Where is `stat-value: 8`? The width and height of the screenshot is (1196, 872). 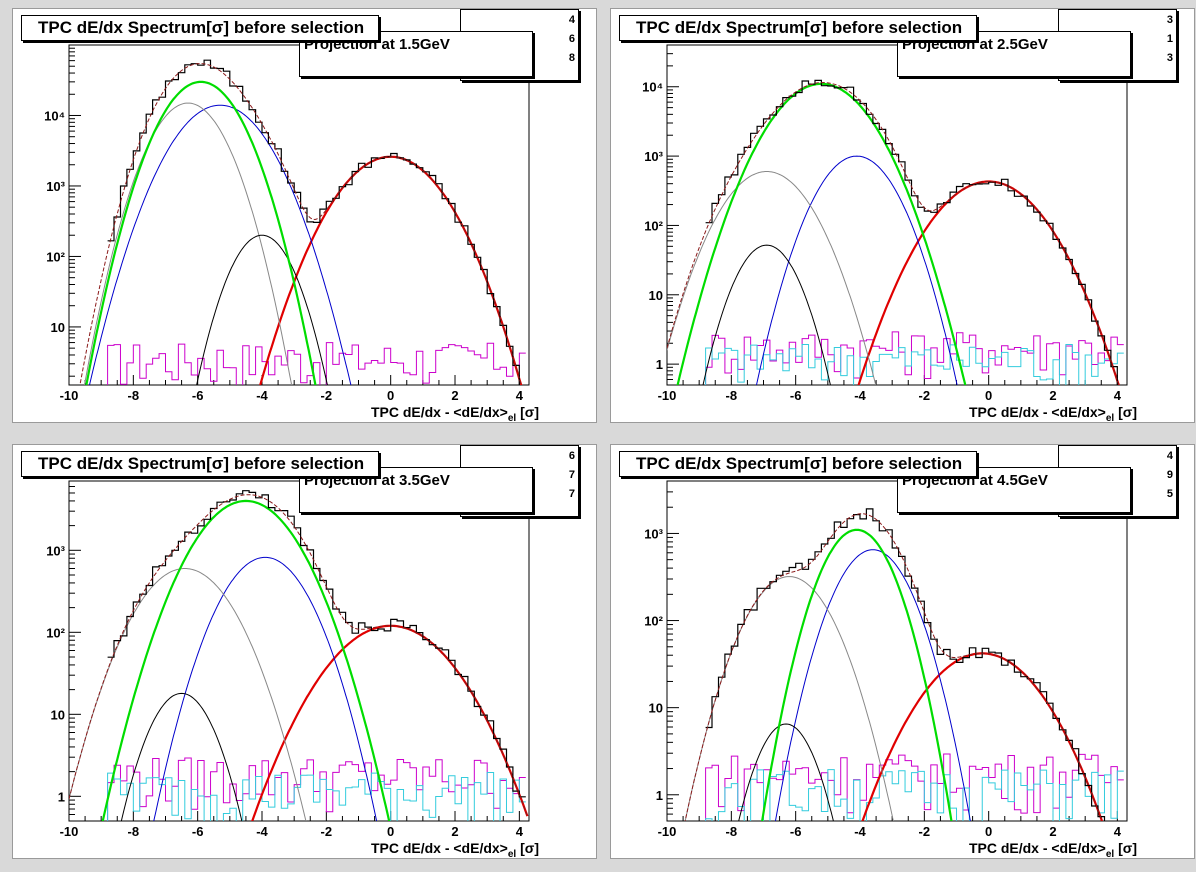
stat-value: 8 is located at coordinates (571, 58).